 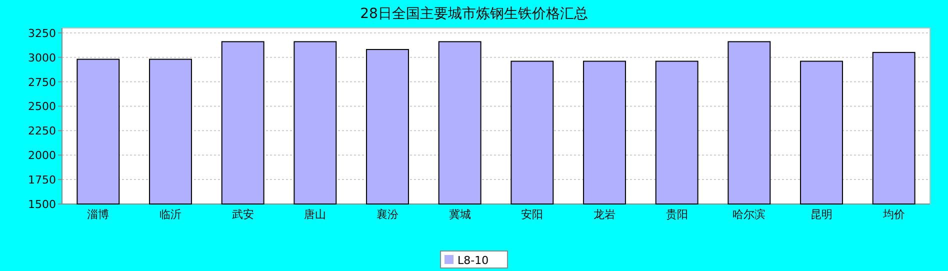 What do you see at coordinates (677, 214) in the screenshot?
I see `x-tick-label: 贵阳` at bounding box center [677, 214].